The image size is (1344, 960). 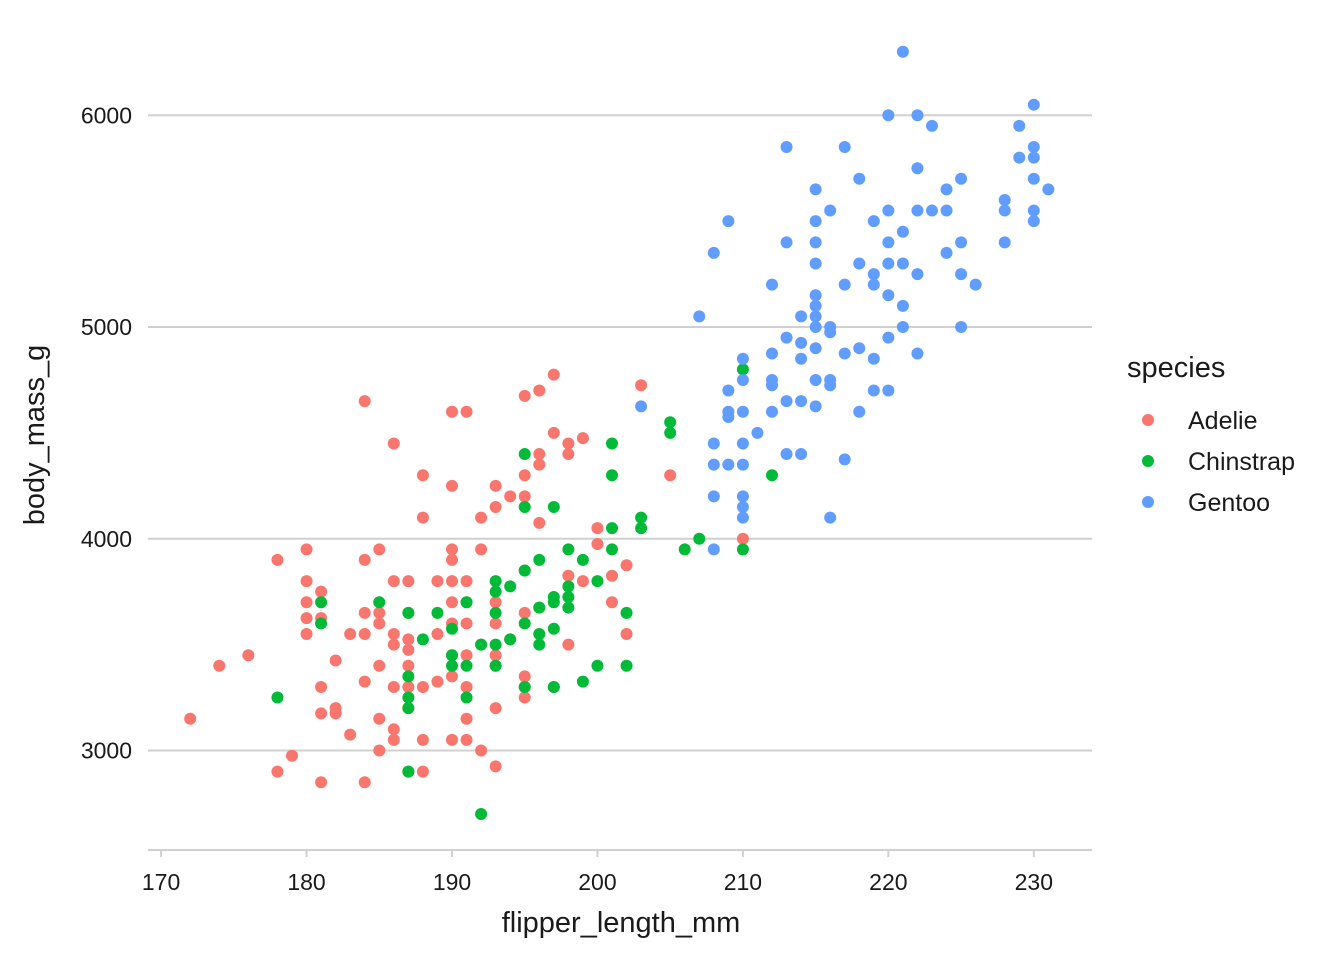 I want to click on legend: species Adelie Chinstrap Gentoo, so click(x=1211, y=434).